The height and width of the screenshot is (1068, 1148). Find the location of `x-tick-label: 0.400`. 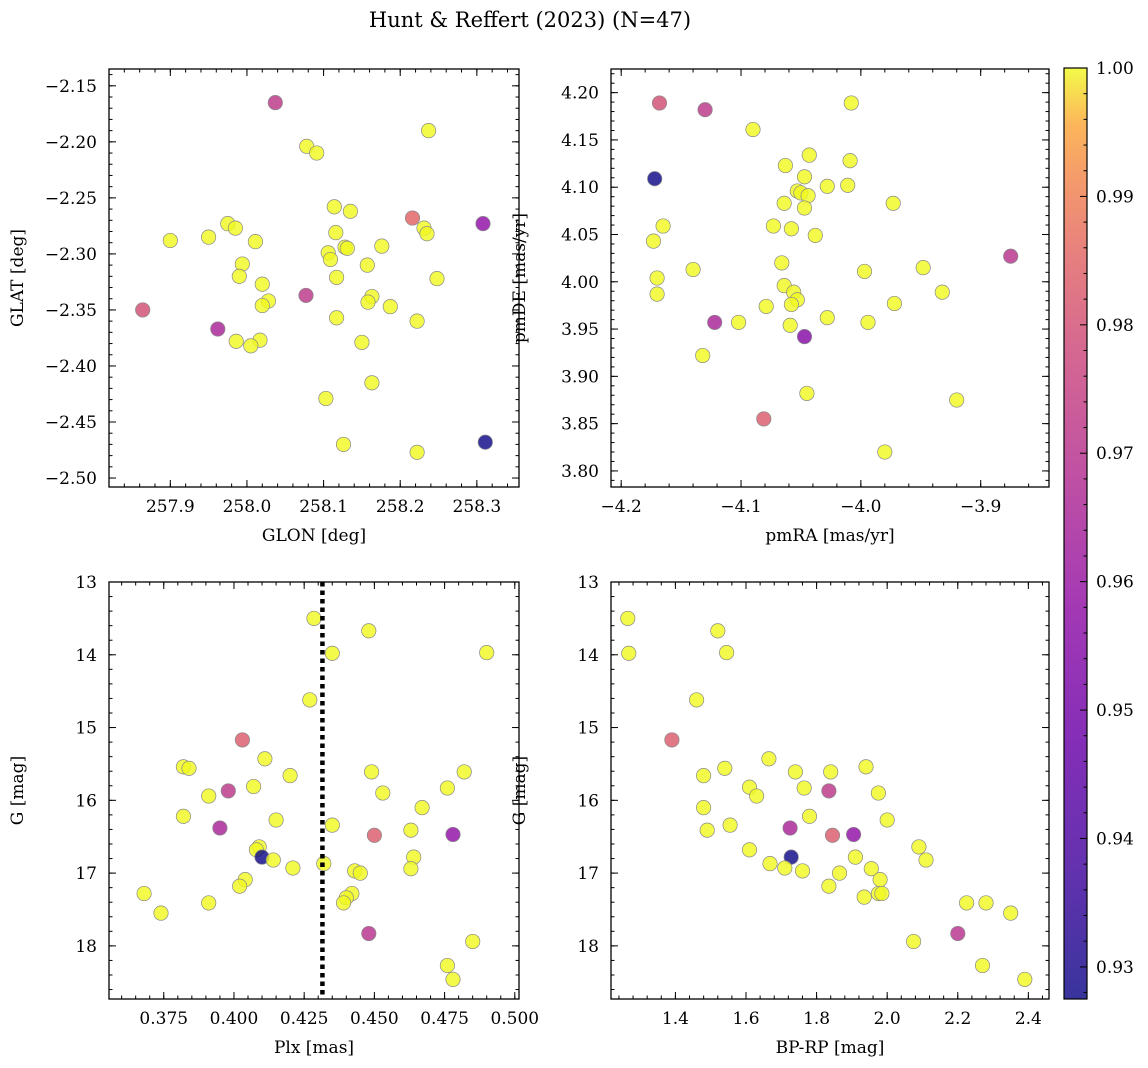

x-tick-label: 0.400 is located at coordinates (234, 1019).